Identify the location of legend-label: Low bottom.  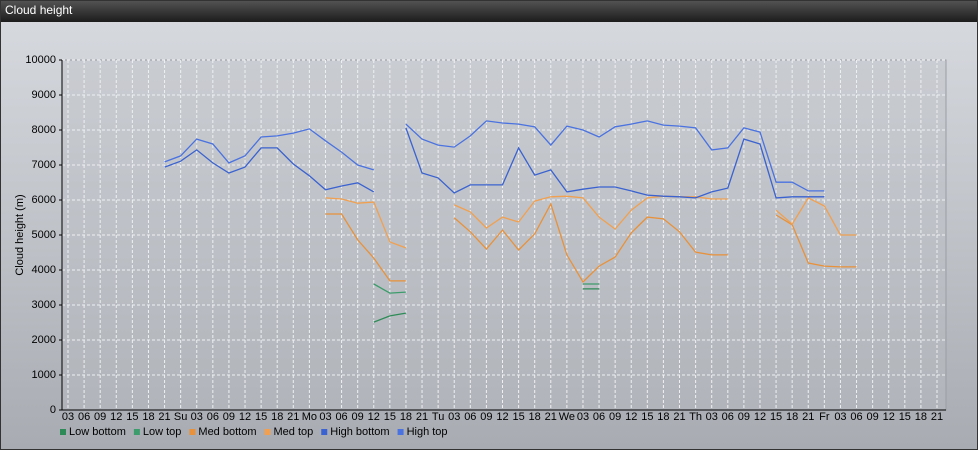
(97, 432).